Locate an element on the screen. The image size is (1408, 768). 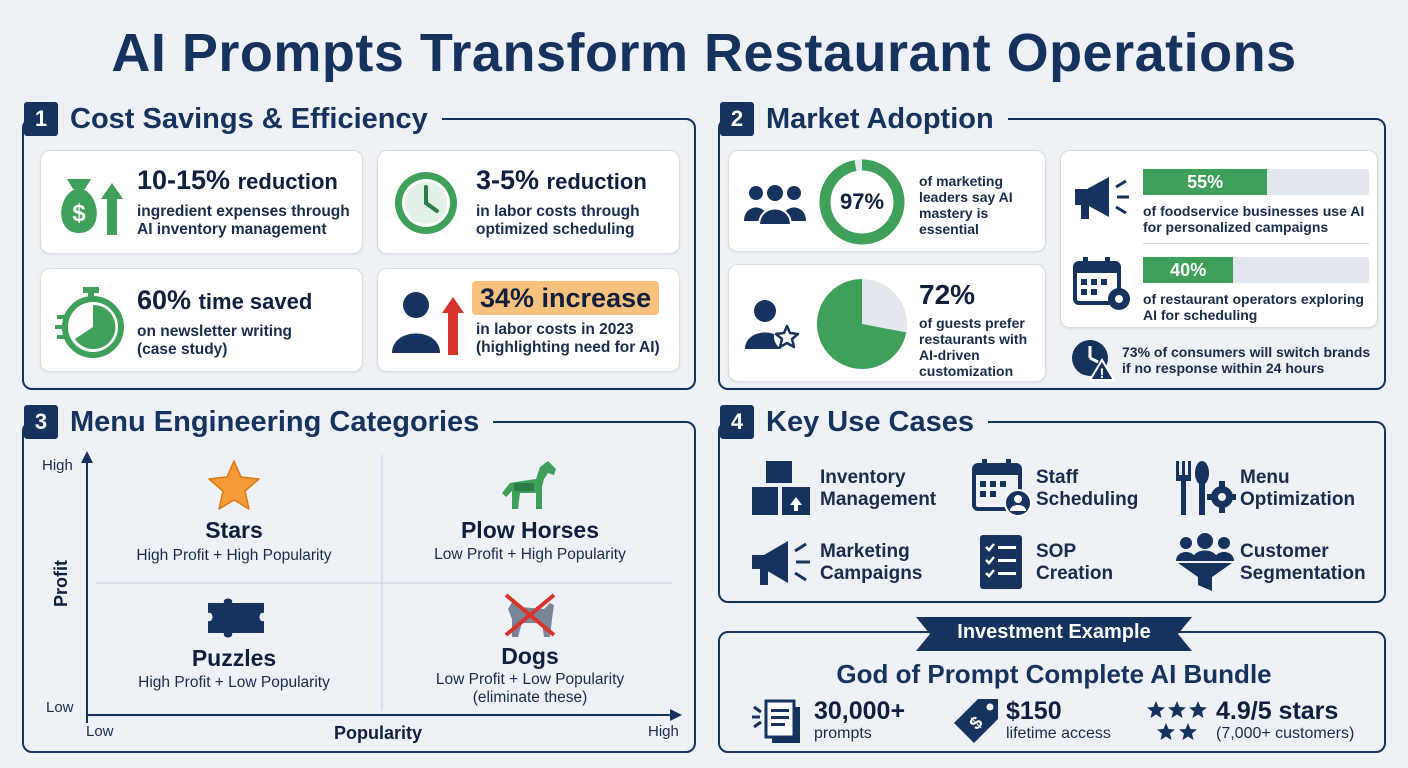
investment-title: God of Prompt Complete AI Bundle is located at coordinates (1054, 674).